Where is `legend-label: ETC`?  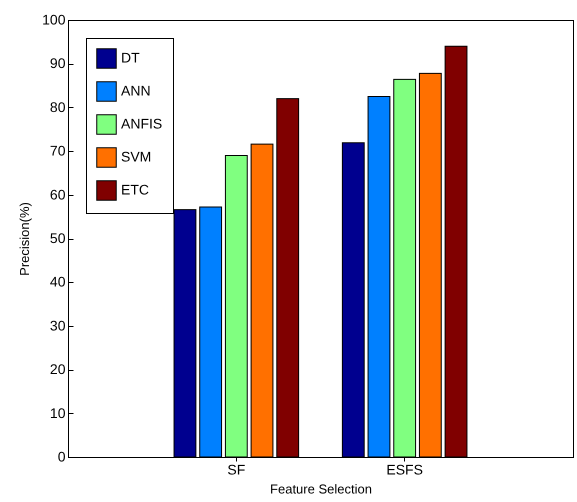 legend-label: ETC is located at coordinates (135, 190).